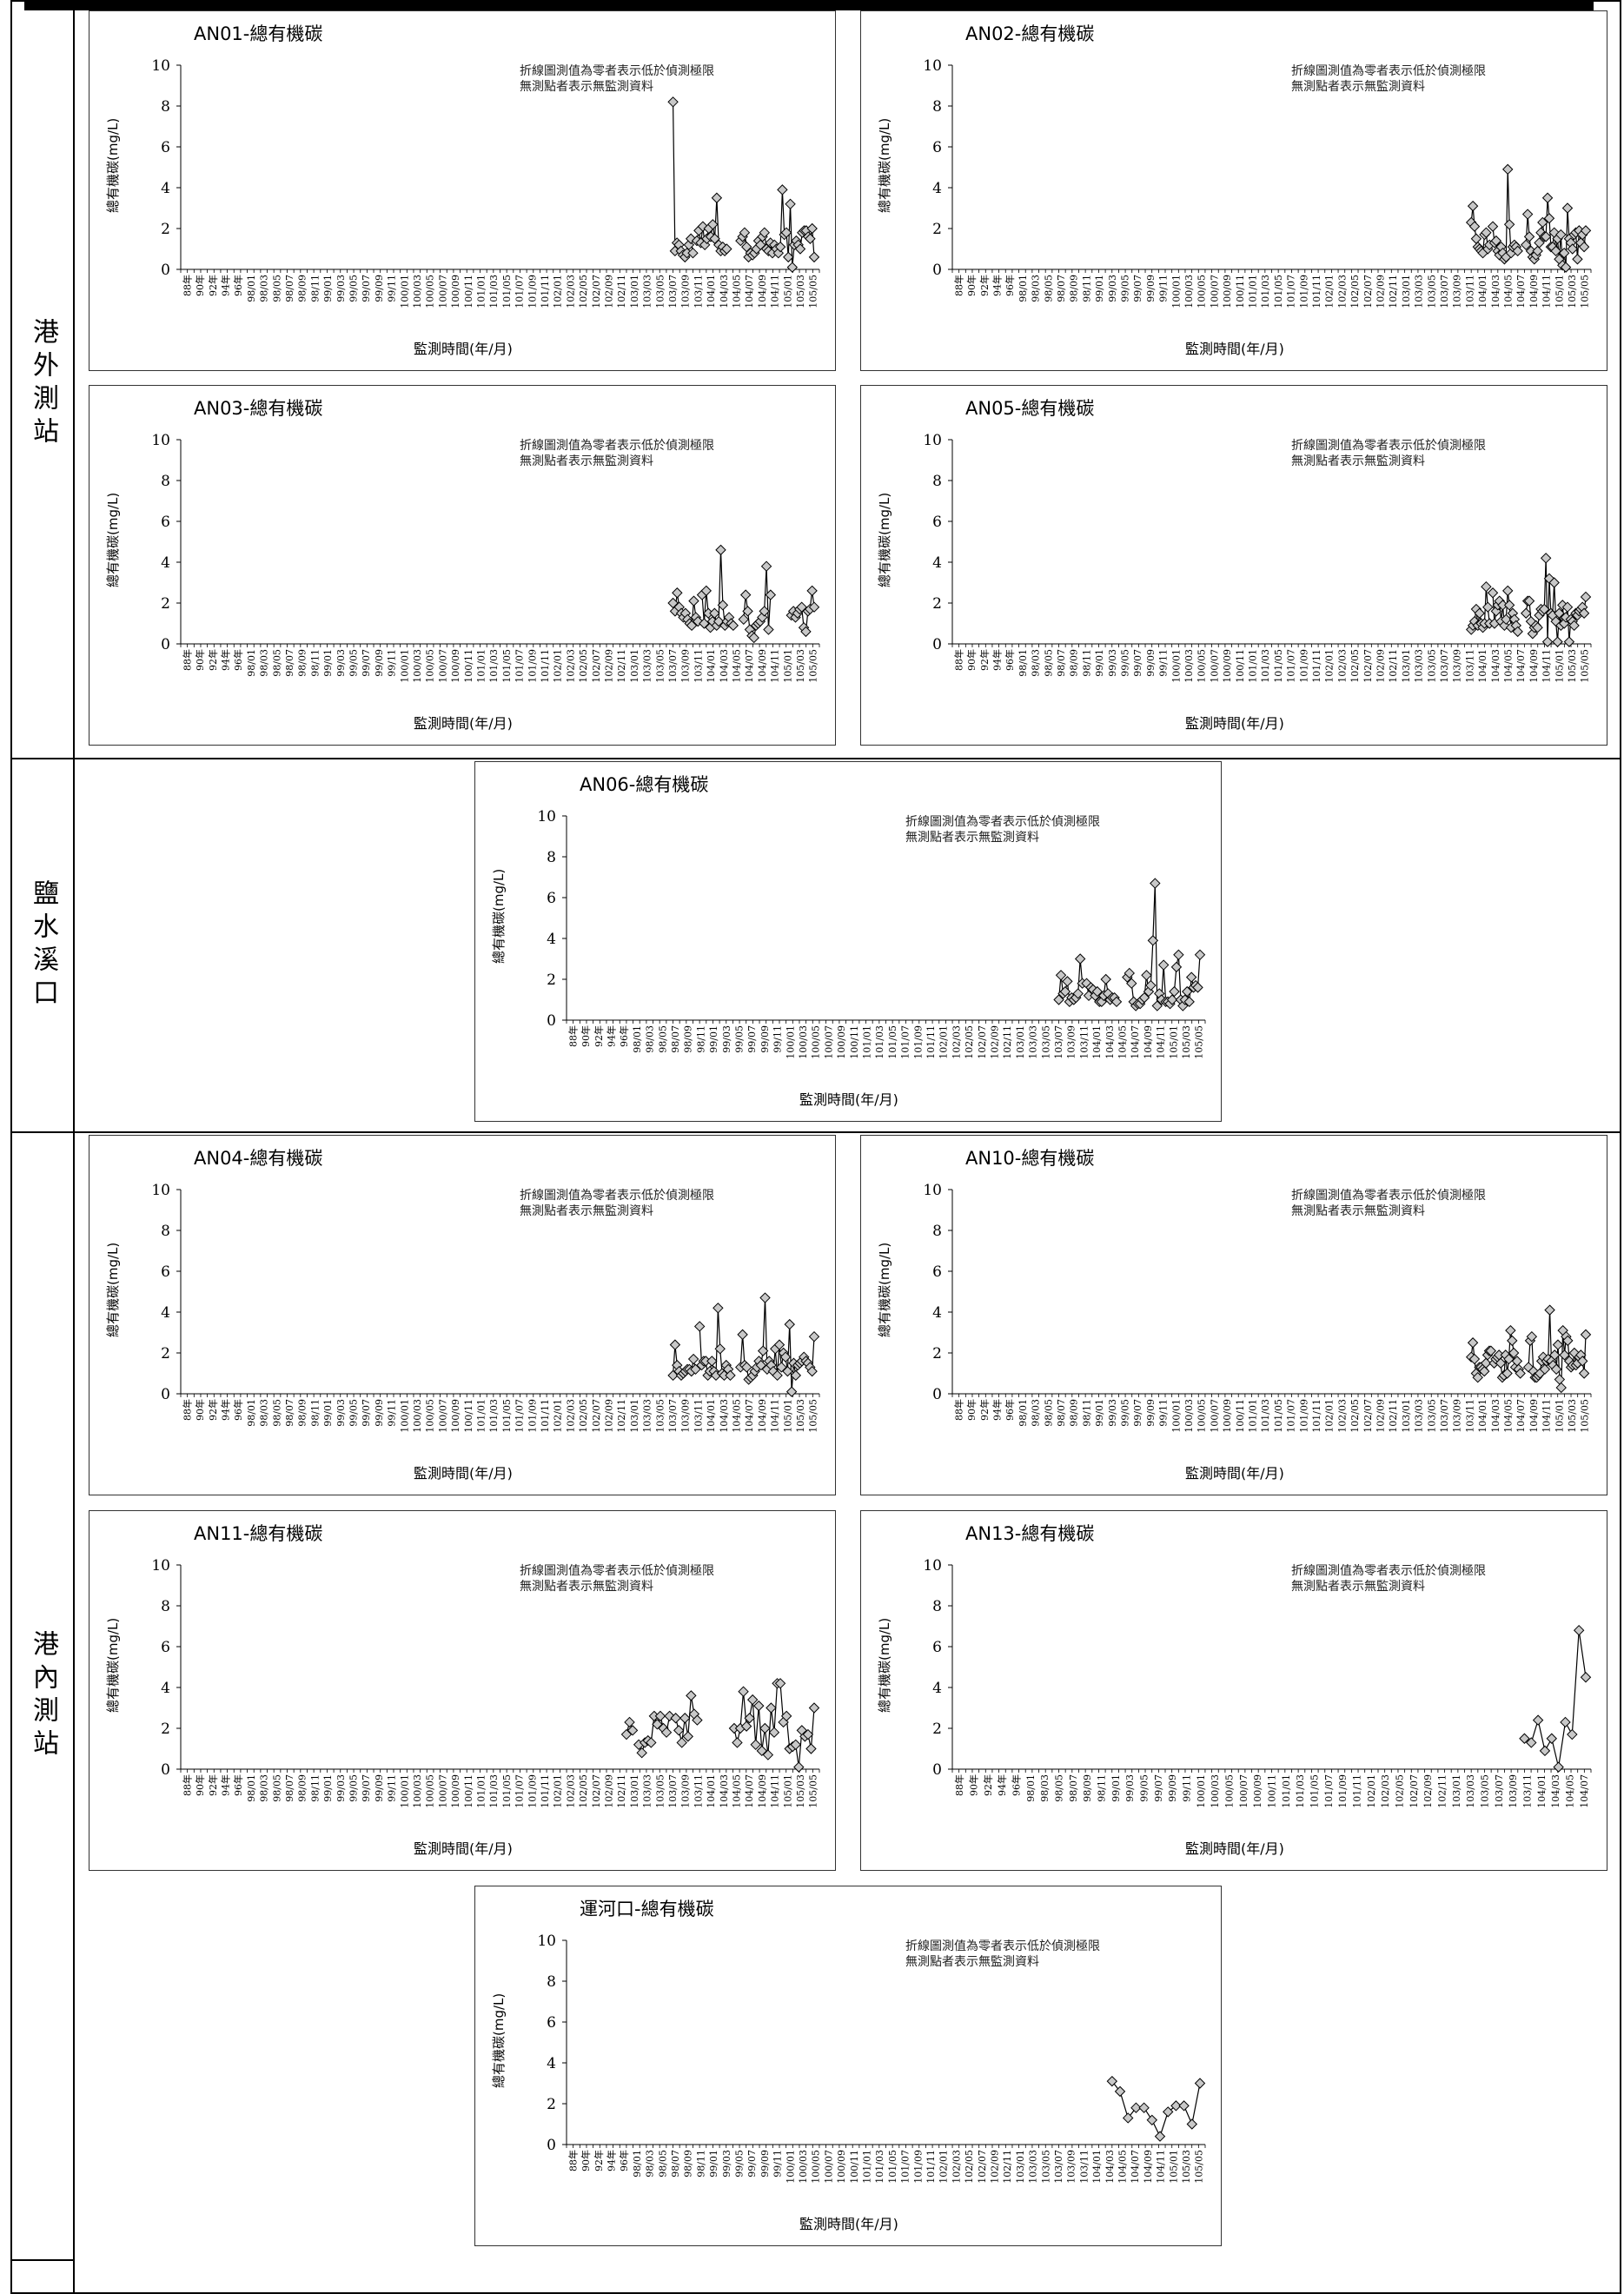 The height and width of the screenshot is (2294, 1624). Describe the element at coordinates (1186, 1042) in the screenshot. I see `x-tick-label: 105/03` at that location.